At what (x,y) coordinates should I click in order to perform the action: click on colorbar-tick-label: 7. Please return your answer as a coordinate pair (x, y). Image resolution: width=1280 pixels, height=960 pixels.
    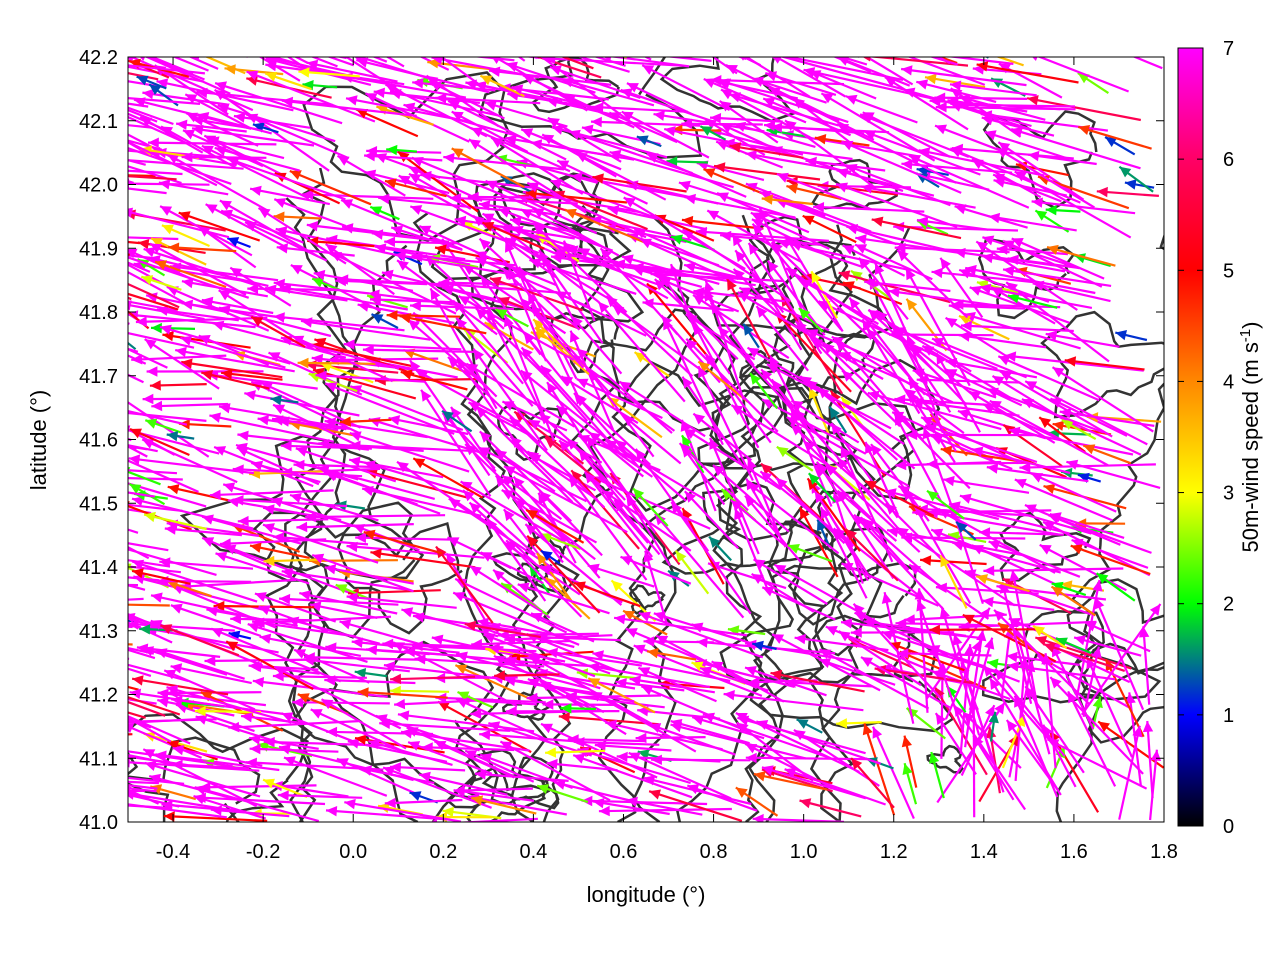
    Looking at the image, I should click on (1228, 49).